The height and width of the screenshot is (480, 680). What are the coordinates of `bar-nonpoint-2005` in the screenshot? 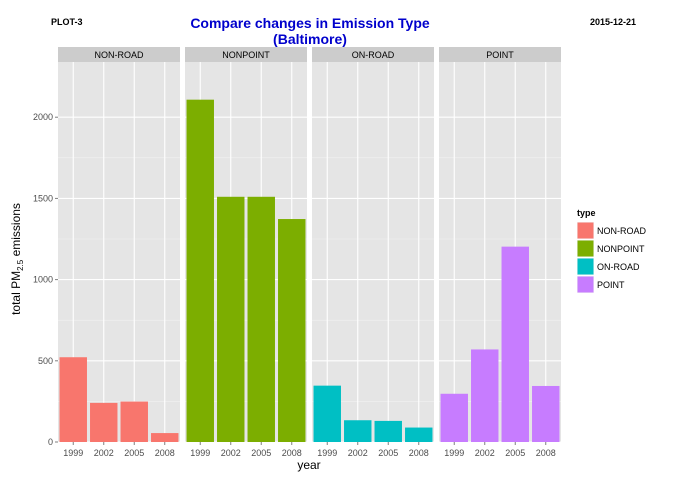 It's located at (261, 319).